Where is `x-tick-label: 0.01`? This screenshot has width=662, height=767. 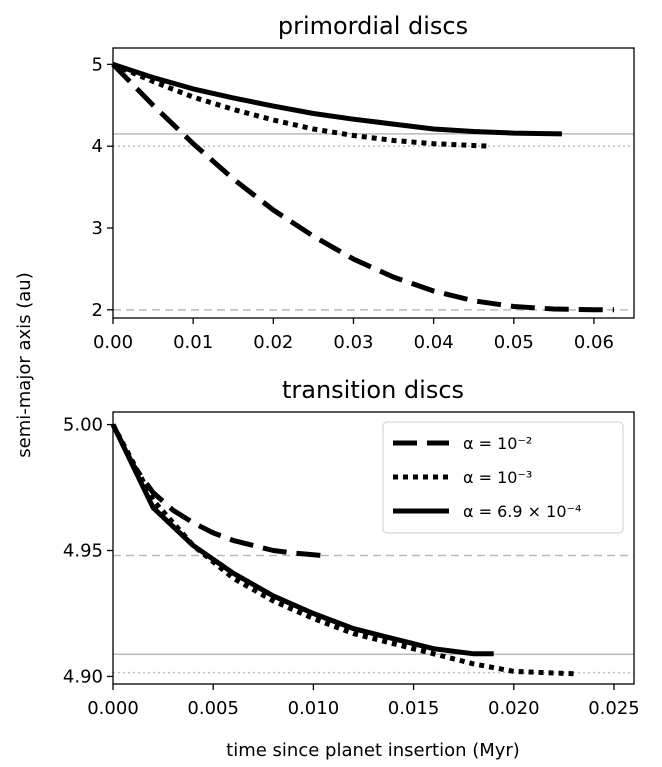 x-tick-label: 0.01 is located at coordinates (193, 342).